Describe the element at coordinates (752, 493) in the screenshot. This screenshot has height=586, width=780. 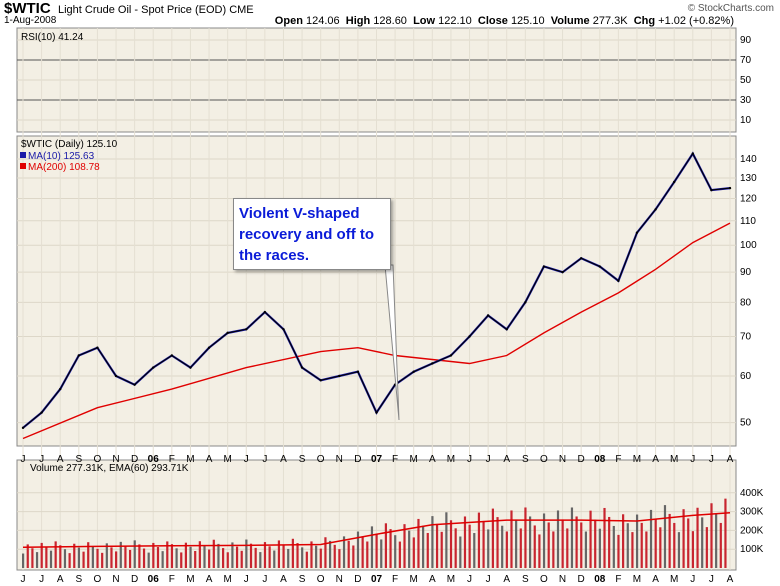
I see `volume-y-tick: 400K` at that location.